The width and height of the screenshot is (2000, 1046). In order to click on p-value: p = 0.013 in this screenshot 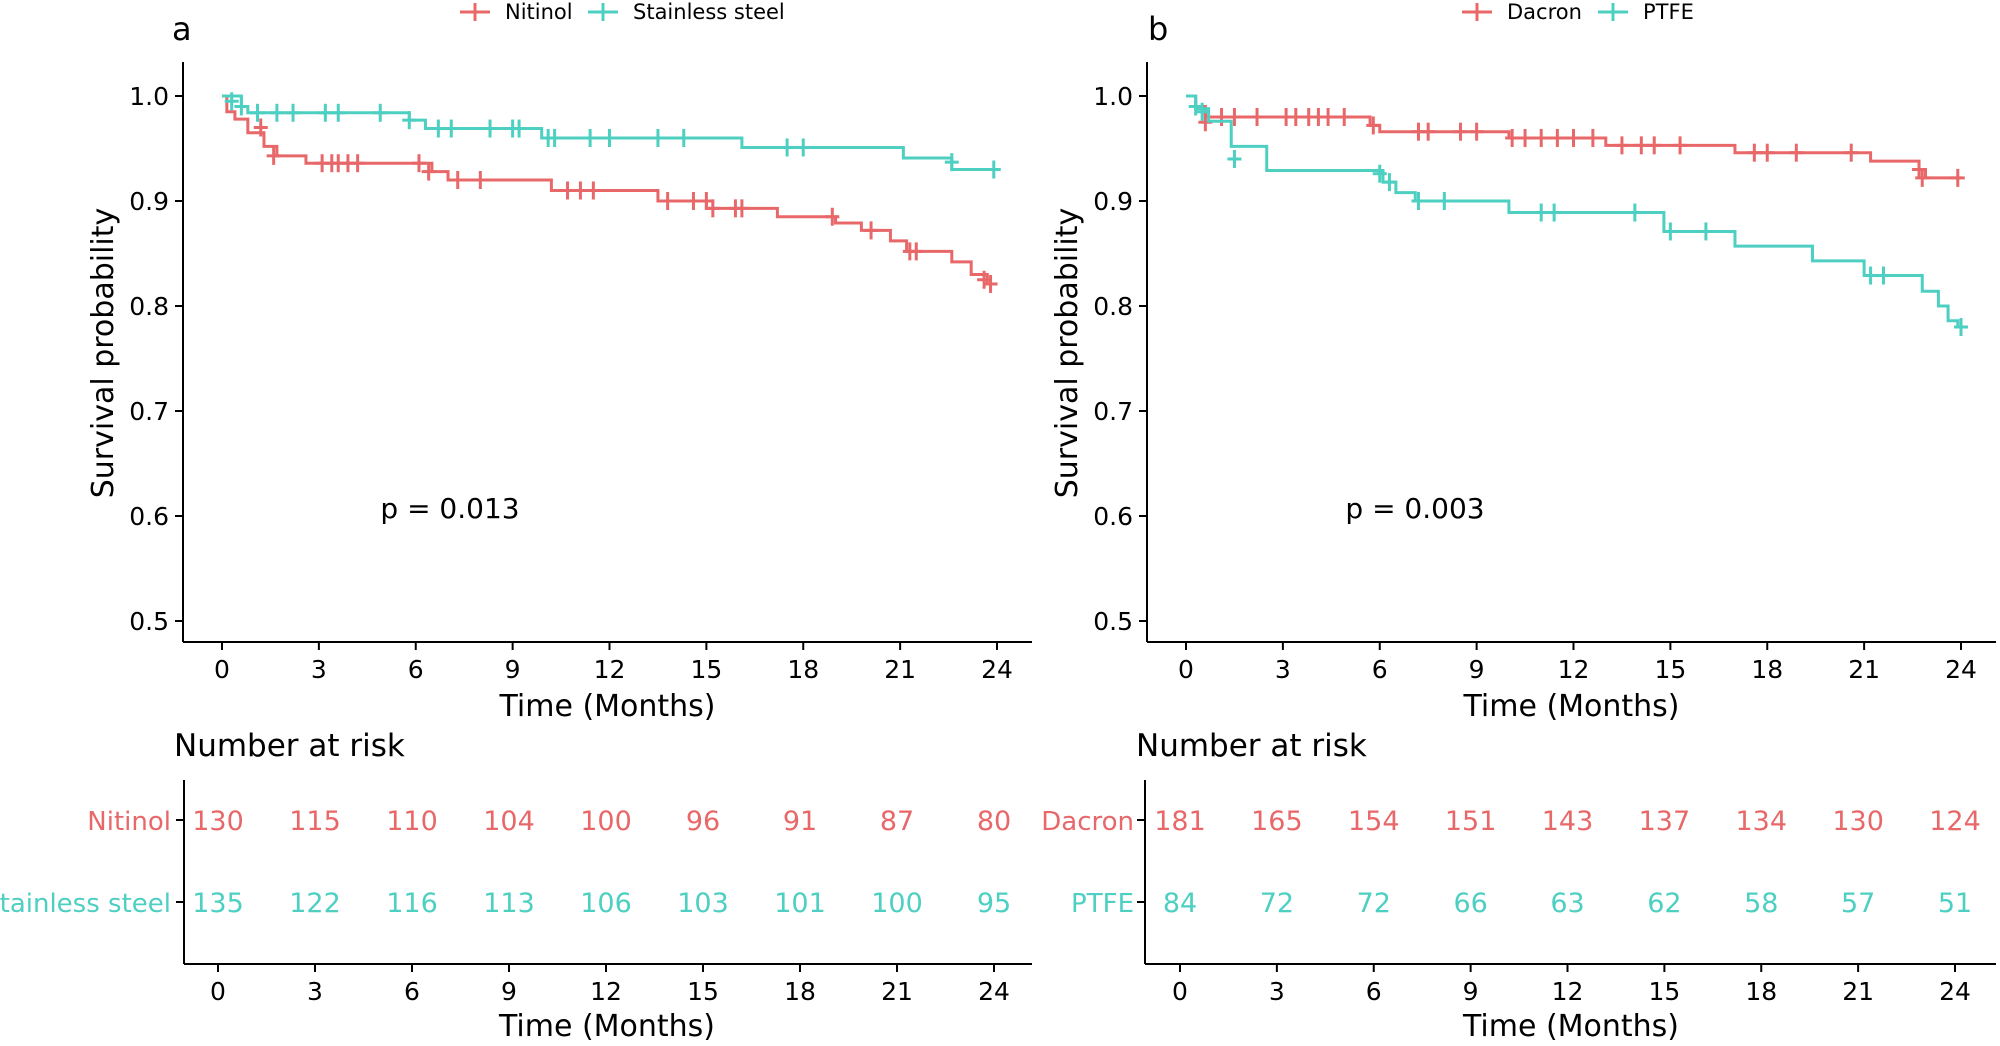, I will do `click(449, 508)`.